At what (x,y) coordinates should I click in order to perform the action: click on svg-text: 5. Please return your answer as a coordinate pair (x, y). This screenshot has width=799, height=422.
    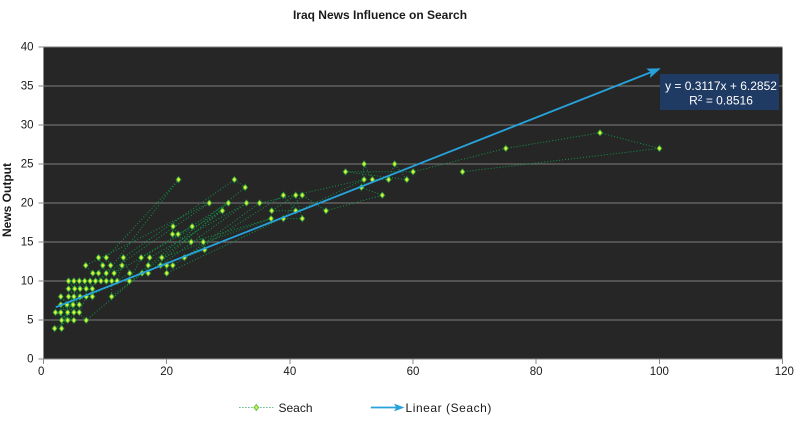
    Looking at the image, I should click on (30, 321).